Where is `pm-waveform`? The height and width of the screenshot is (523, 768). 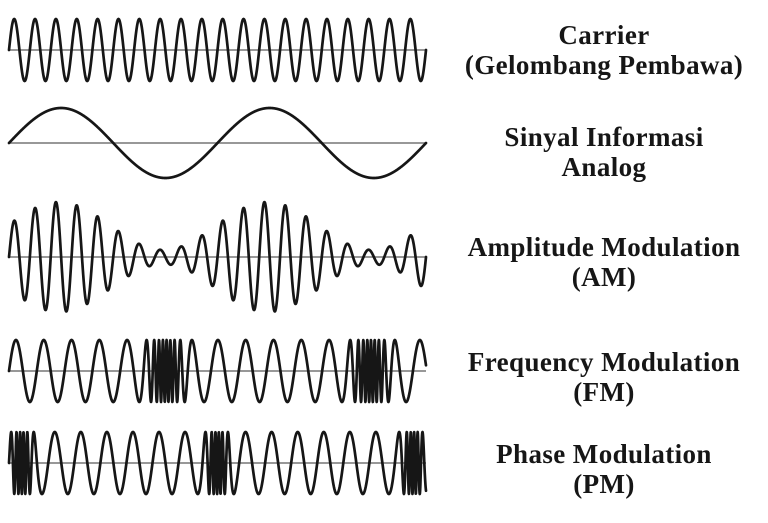 pm-waveform is located at coordinates (217, 463).